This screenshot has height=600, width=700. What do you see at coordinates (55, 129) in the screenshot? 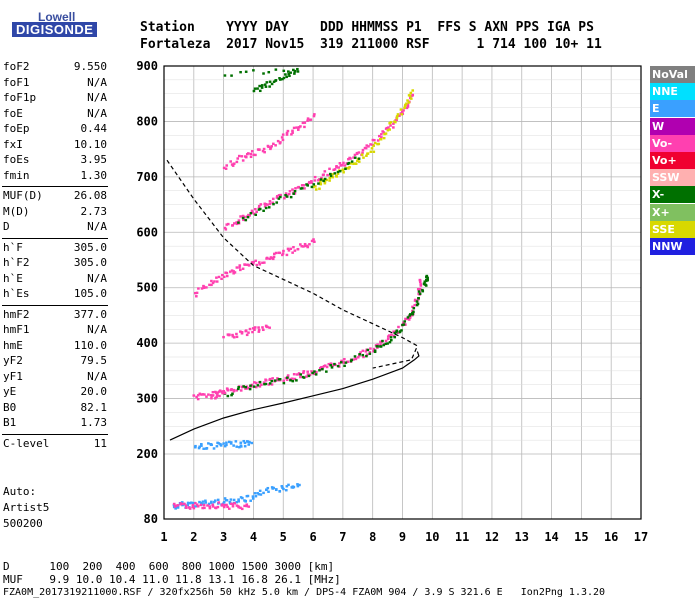
I see `param-row-foep: foEp 0.44` at bounding box center [55, 129].